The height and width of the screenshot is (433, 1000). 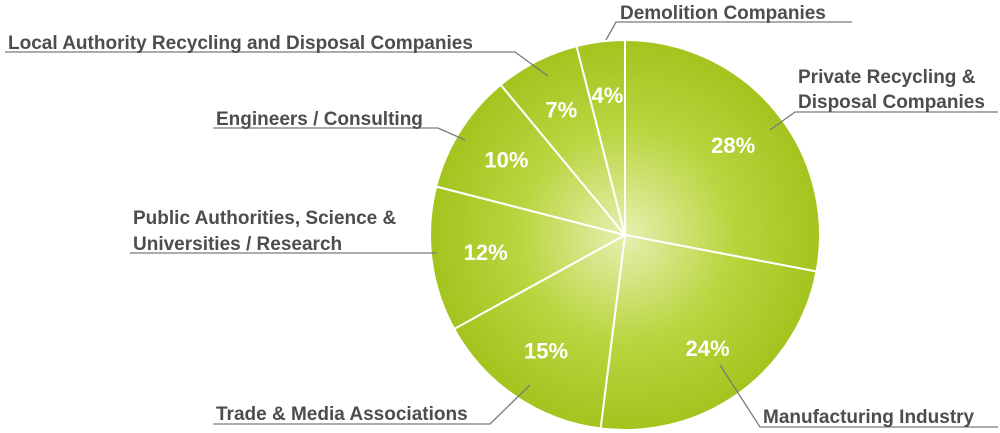 I want to click on value-label-local-authority-recycling-and-disposal-companies: 7%, so click(x=561, y=109).